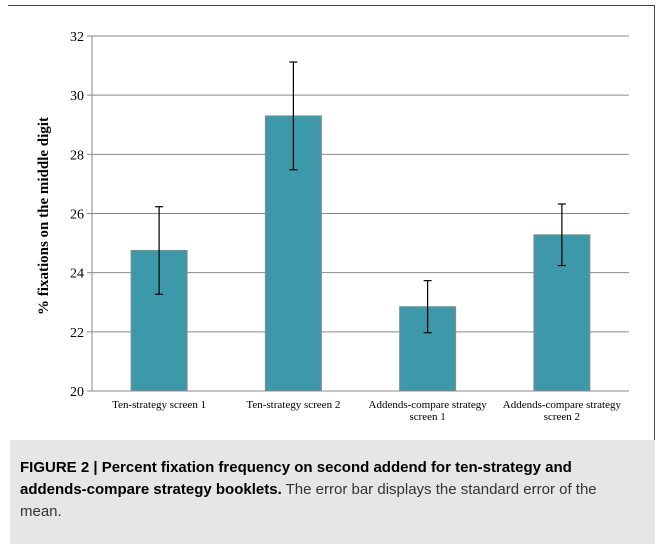  Describe the element at coordinates (77, 155) in the screenshot. I see `y-tick-label: 28` at that location.